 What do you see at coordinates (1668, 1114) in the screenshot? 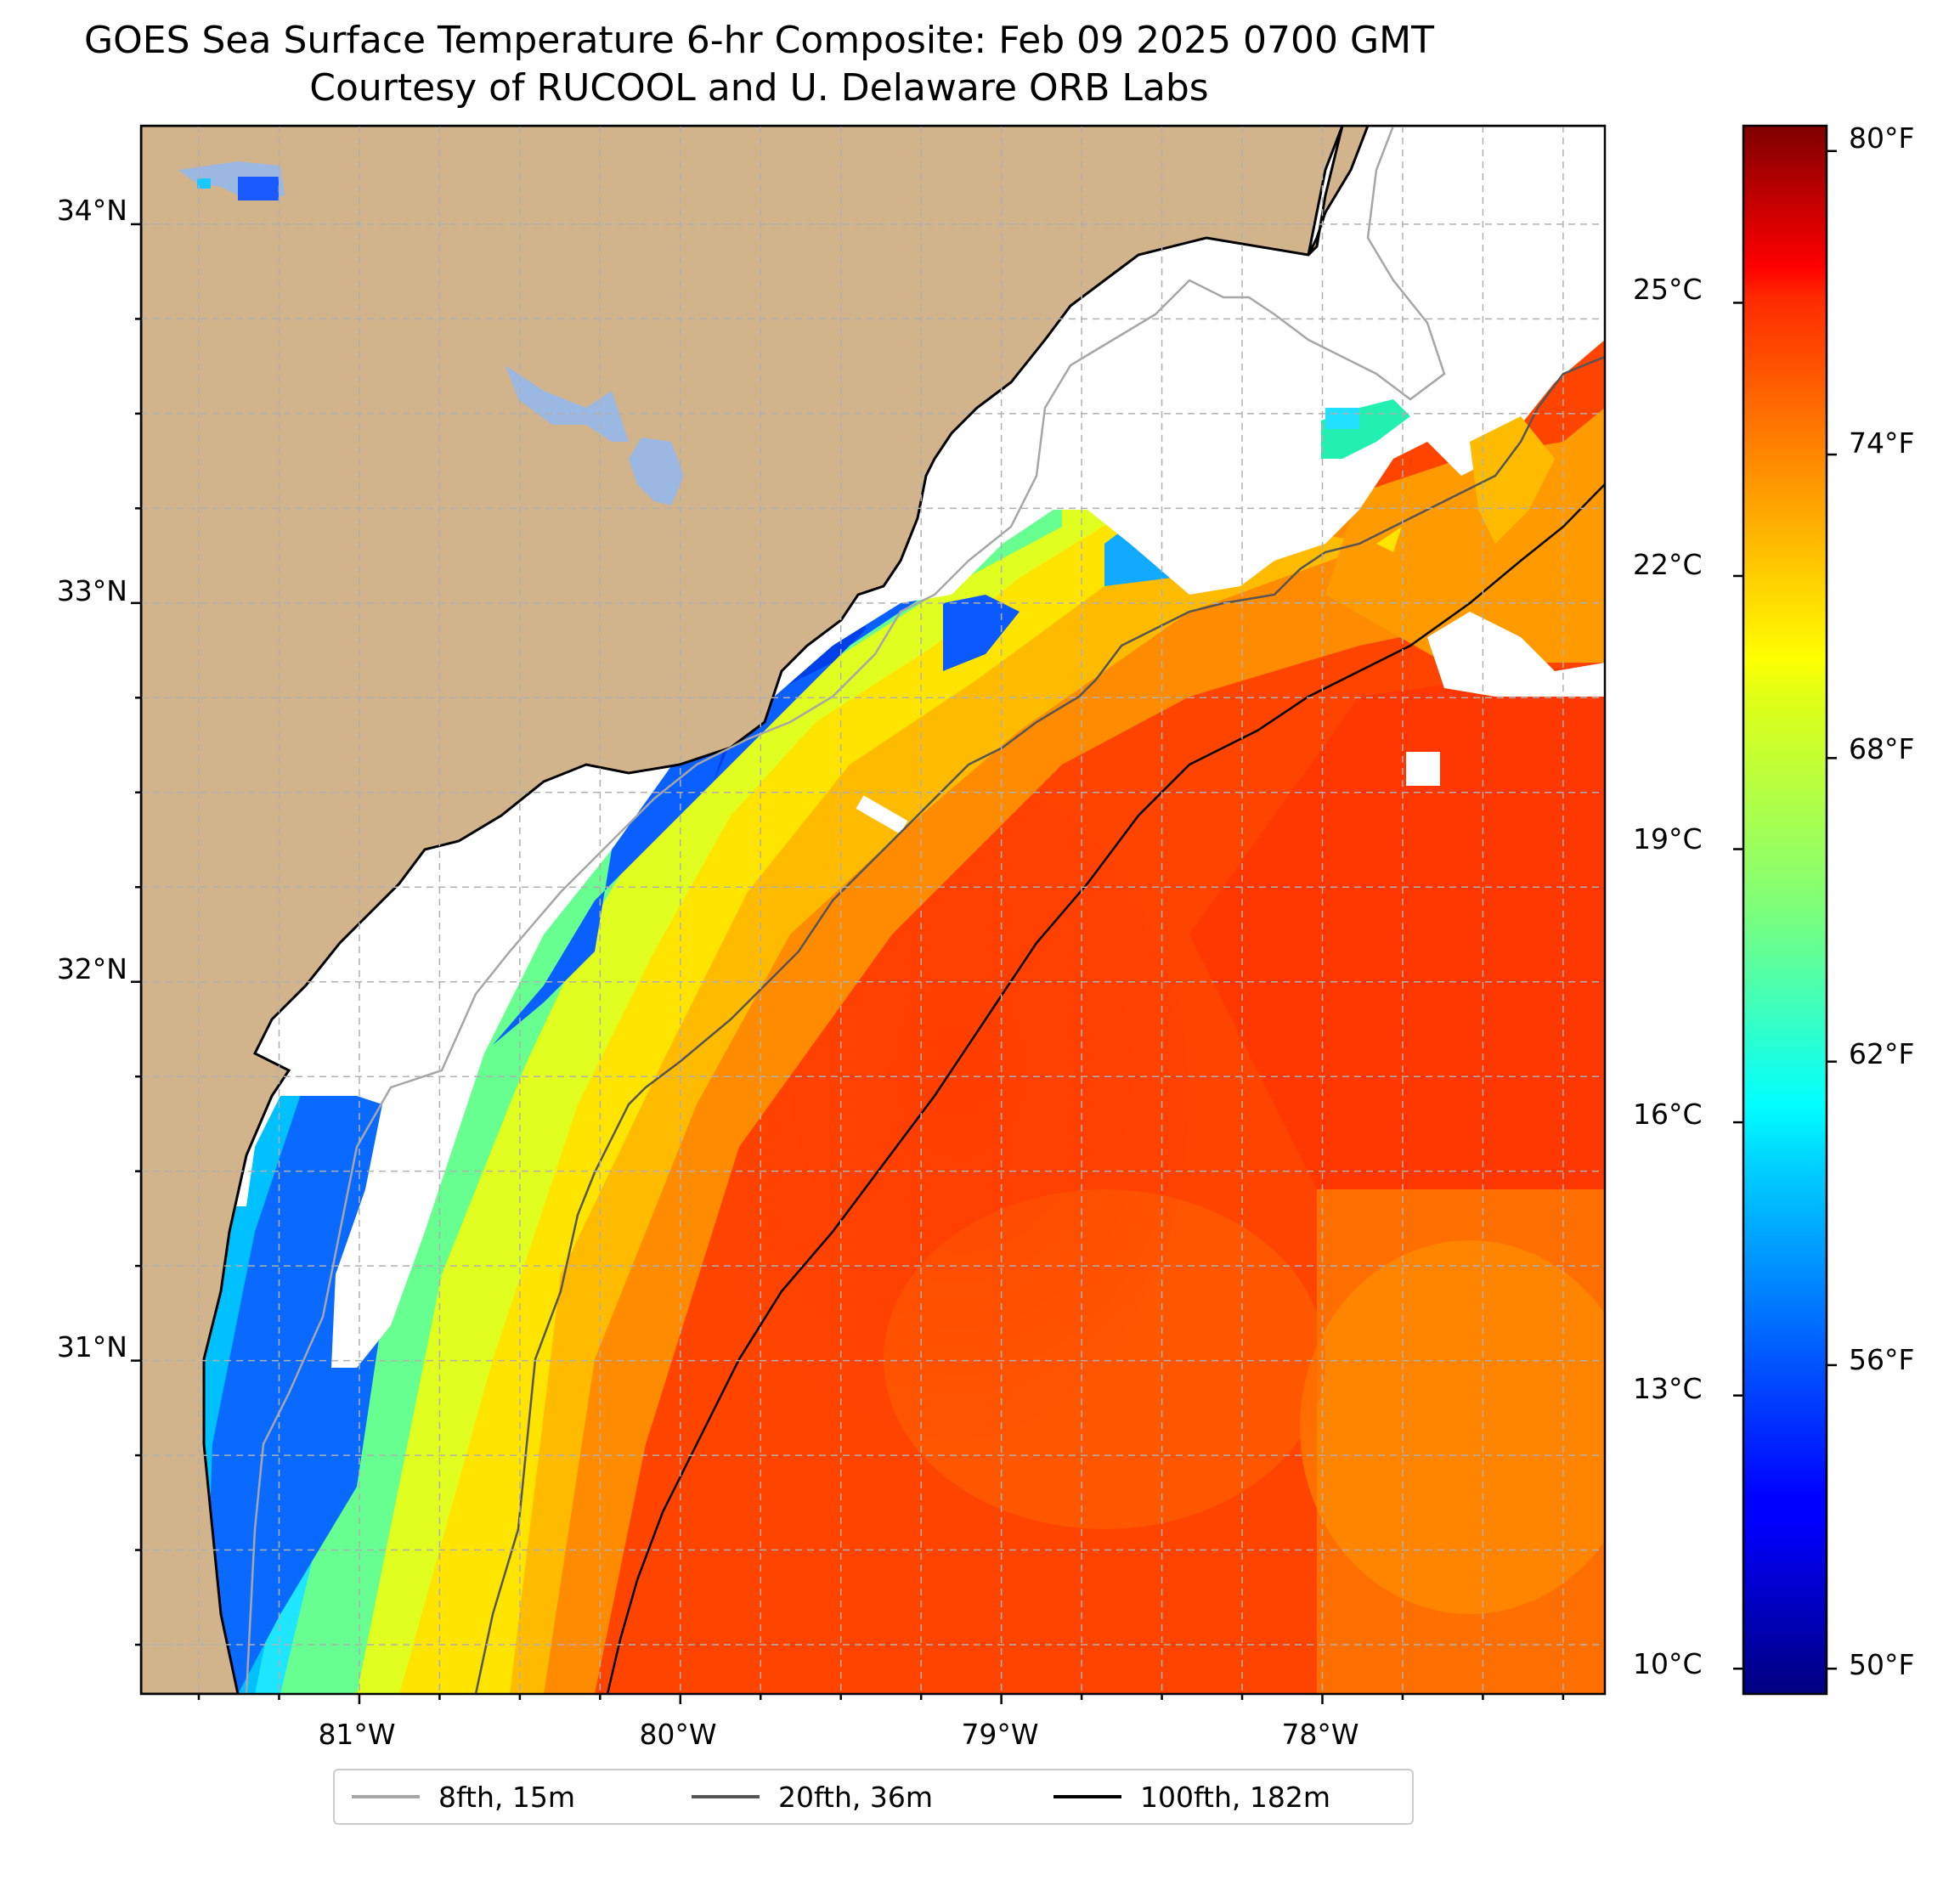
I see `colorbar-celsius-label: 16°C` at bounding box center [1668, 1114].